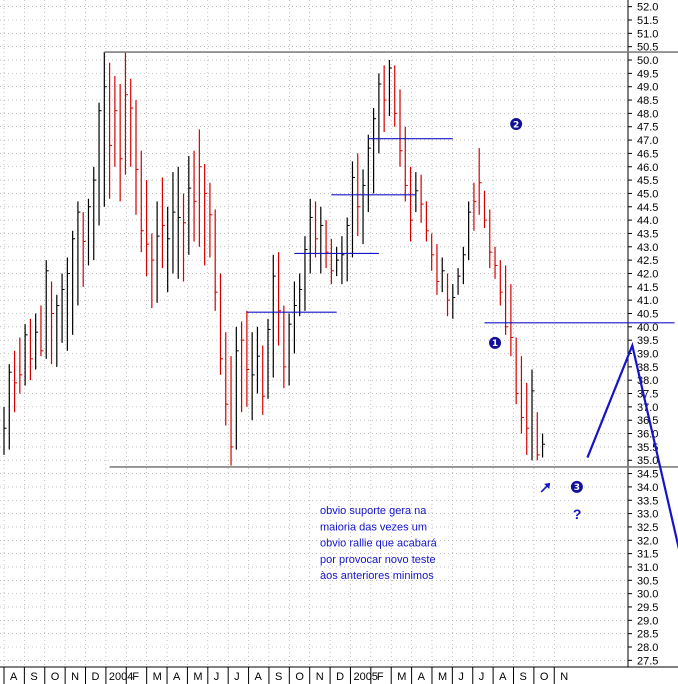 The height and width of the screenshot is (684, 678). Describe the element at coordinates (647, 208) in the screenshot. I see `y-tick-label: 44.5` at that location.